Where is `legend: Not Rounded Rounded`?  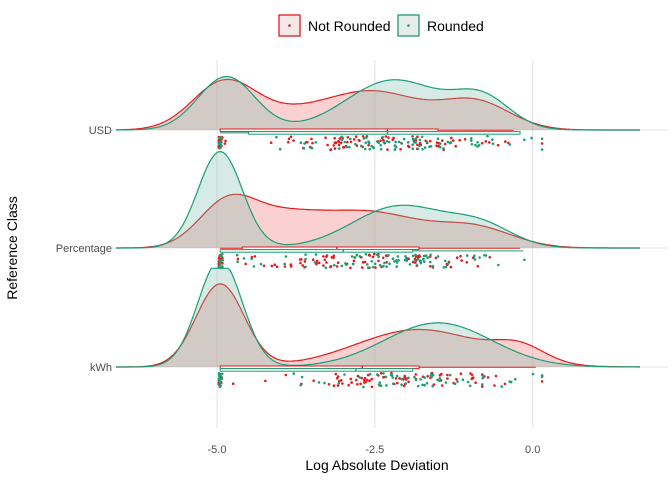 legend: Not Rounded Rounded is located at coordinates (381, 25).